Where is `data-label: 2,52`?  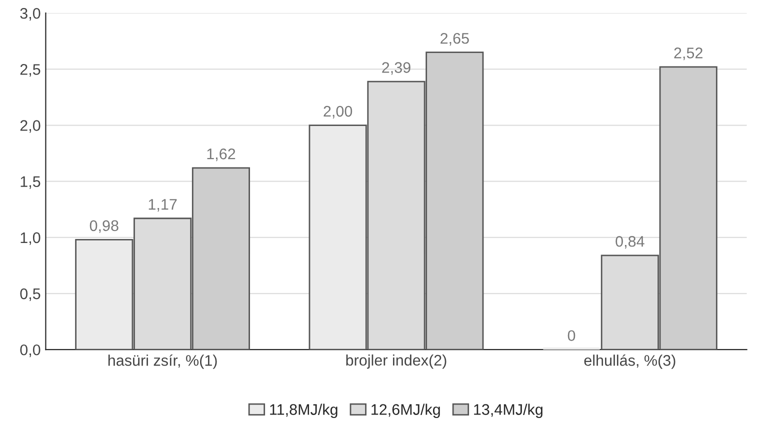
data-label: 2,52 is located at coordinates (688, 54).